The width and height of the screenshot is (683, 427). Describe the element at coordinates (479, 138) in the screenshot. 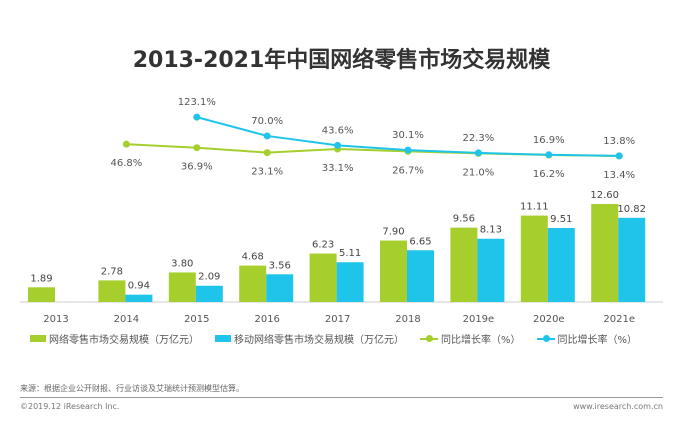

I see `data-label: 22.3%` at that location.